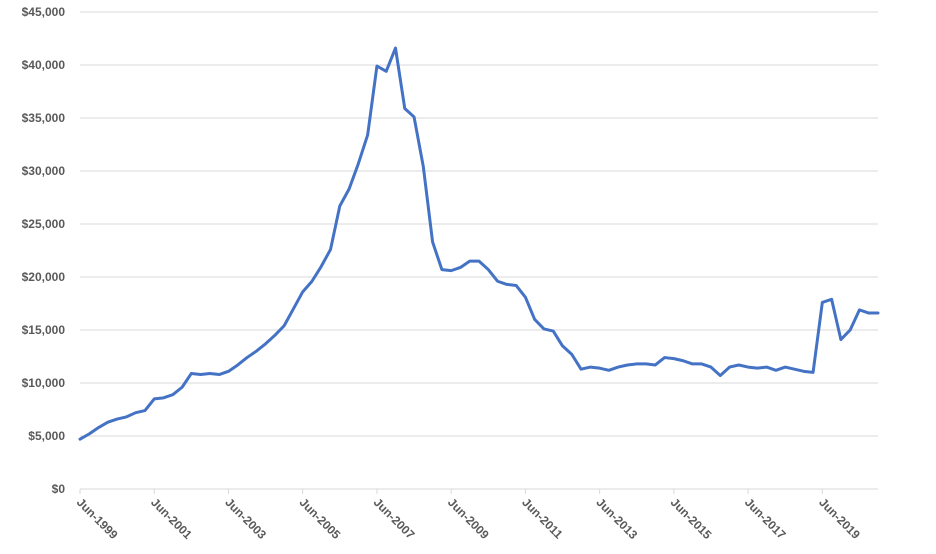 The width and height of the screenshot is (936, 554). What do you see at coordinates (44, 277) in the screenshot?
I see `y-tick-label: $20,000` at bounding box center [44, 277].